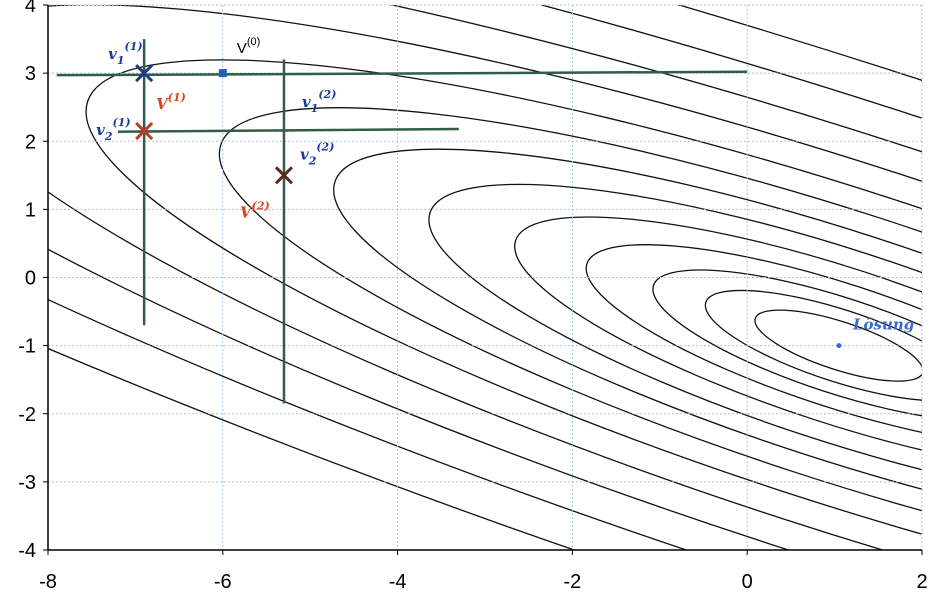  Describe the element at coordinates (30, 210) in the screenshot. I see `y-tick-label: 1` at that location.